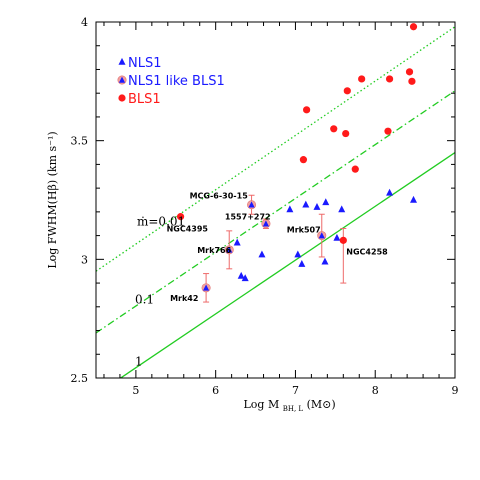 The width and height of the screenshot is (480, 480). I want to click on annotation-label-5: NGC4258, so click(367, 251).